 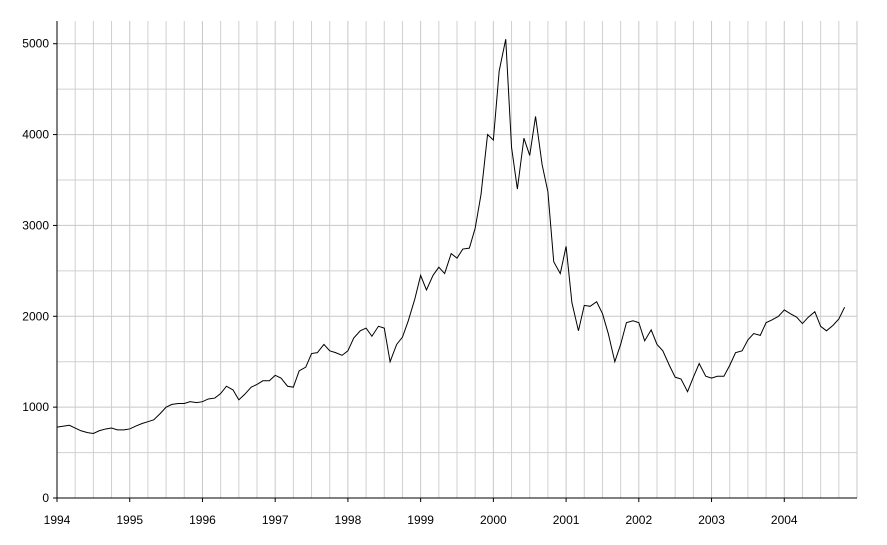 What do you see at coordinates (784, 520) in the screenshot?
I see `x-tick-label: 2004` at bounding box center [784, 520].